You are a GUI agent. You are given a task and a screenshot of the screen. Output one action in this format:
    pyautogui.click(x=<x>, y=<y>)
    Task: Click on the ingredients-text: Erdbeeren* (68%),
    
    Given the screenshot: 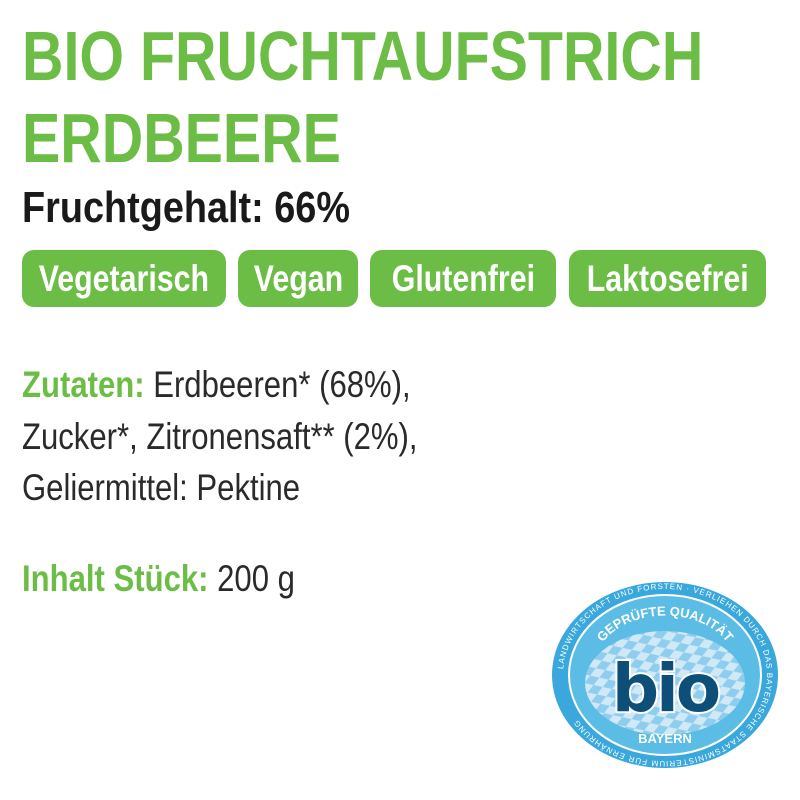 What is the action you would take?
    pyautogui.click(x=277, y=384)
    